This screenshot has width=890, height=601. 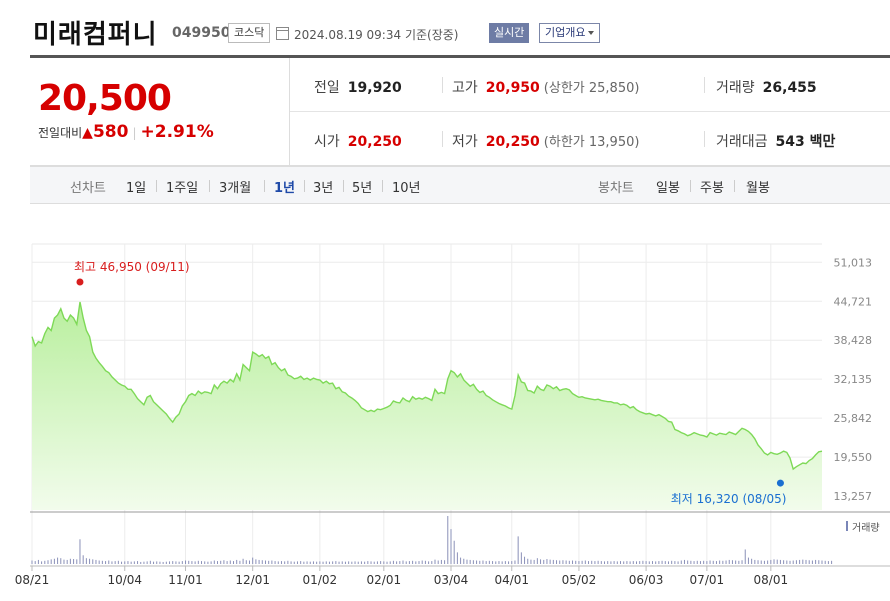 I want to click on tab-monthly: 월봉, so click(x=758, y=188).